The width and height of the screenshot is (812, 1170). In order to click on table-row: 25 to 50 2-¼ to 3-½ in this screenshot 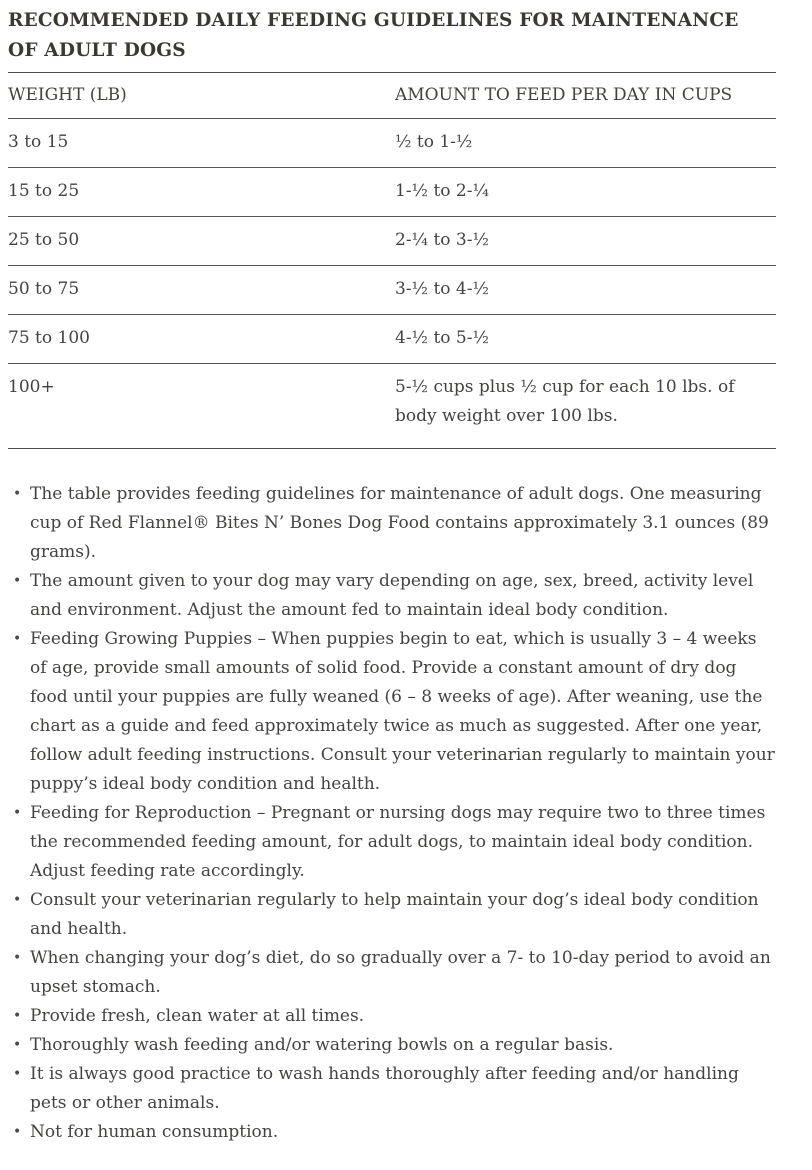, I will do `click(392, 241)`.